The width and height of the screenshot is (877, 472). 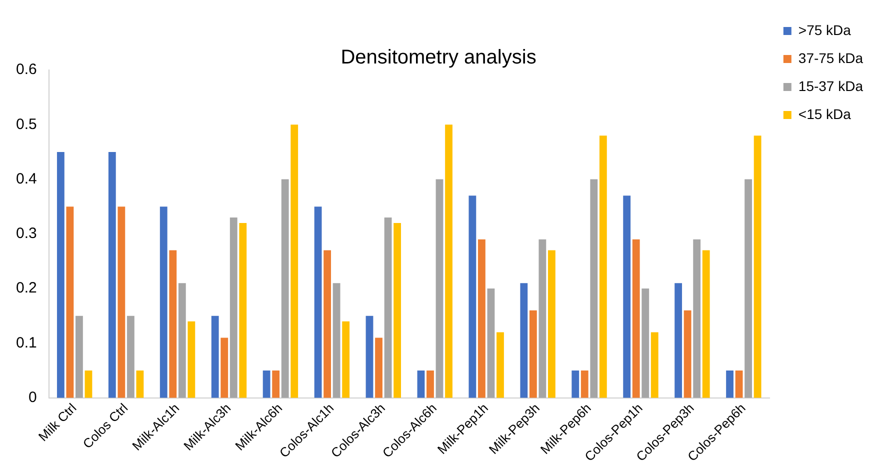 What do you see at coordinates (825, 30) in the screenshot?
I see `legend-label: >75 kDa` at bounding box center [825, 30].